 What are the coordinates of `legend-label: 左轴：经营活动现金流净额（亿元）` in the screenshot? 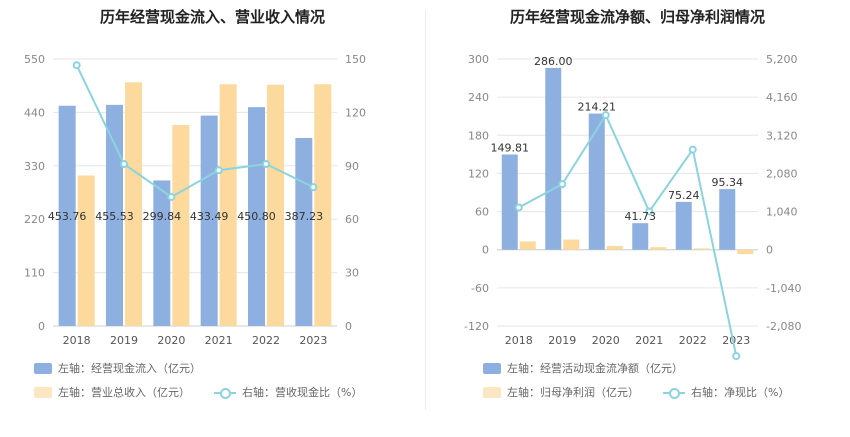 It's located at (595, 368).